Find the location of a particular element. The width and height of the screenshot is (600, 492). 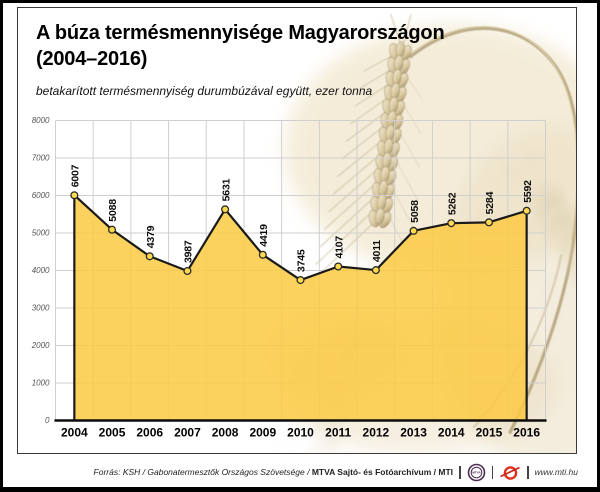

x-tick-label: 2010 is located at coordinates (300, 433).